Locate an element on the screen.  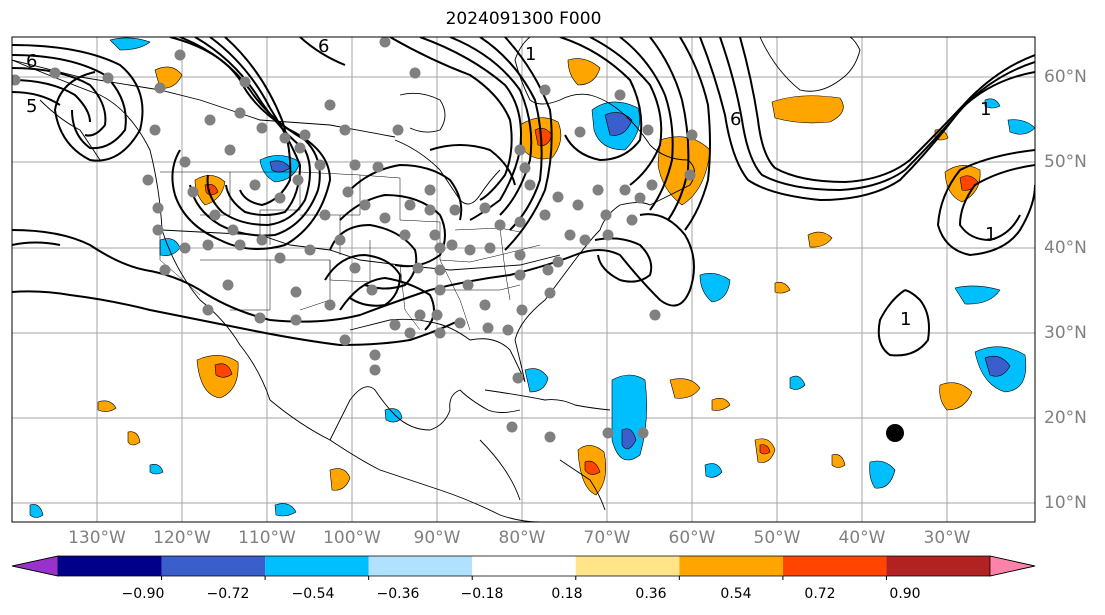
lon-label: 70°W is located at coordinates (607, 538).